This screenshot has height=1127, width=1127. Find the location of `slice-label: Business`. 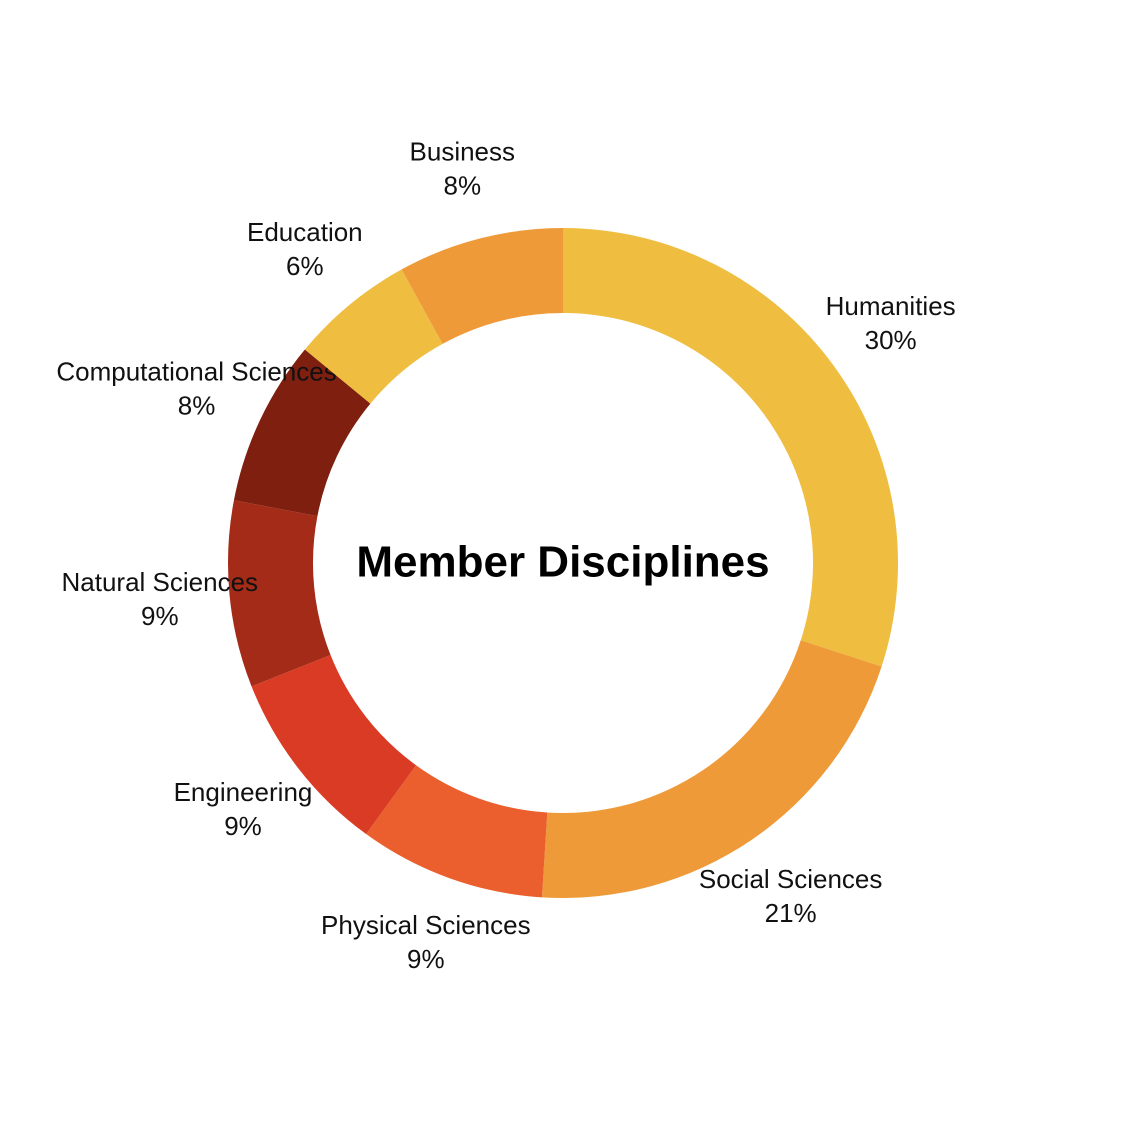

slice-label: Business is located at coordinates (463, 152).